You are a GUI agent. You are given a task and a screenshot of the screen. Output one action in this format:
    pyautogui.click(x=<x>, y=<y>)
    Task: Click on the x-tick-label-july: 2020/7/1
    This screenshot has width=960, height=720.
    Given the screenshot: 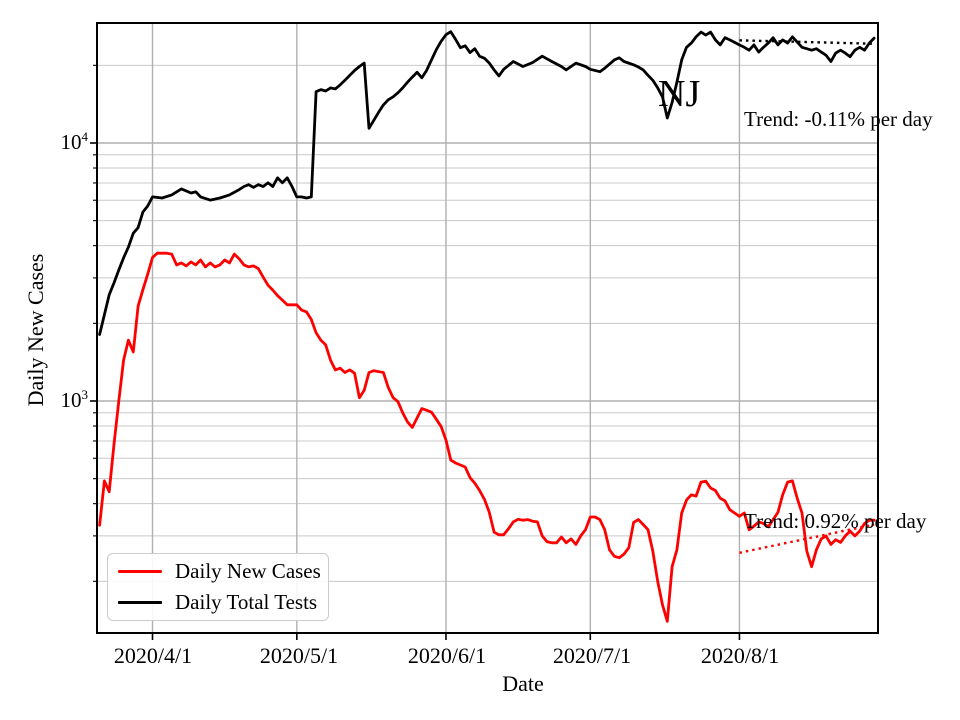 What is the action you would take?
    pyautogui.click(x=592, y=655)
    